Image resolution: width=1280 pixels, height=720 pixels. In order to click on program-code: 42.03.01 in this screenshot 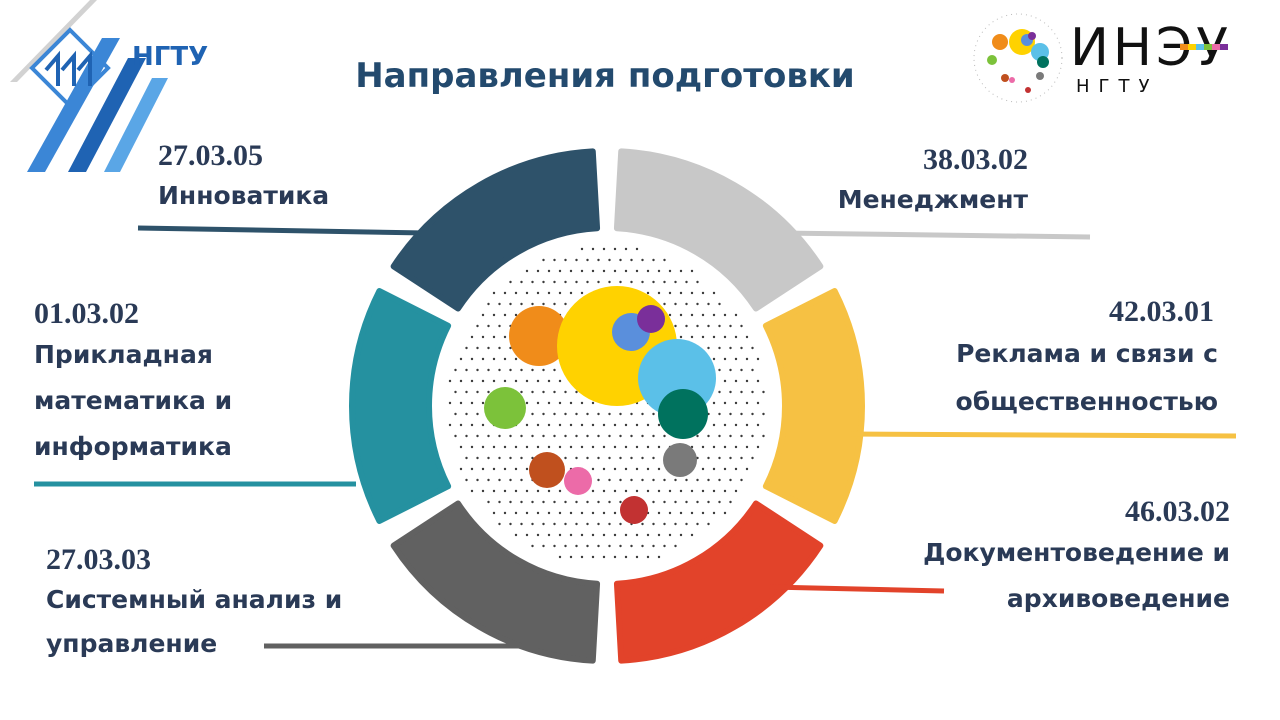, I will do `click(1161, 311)`.